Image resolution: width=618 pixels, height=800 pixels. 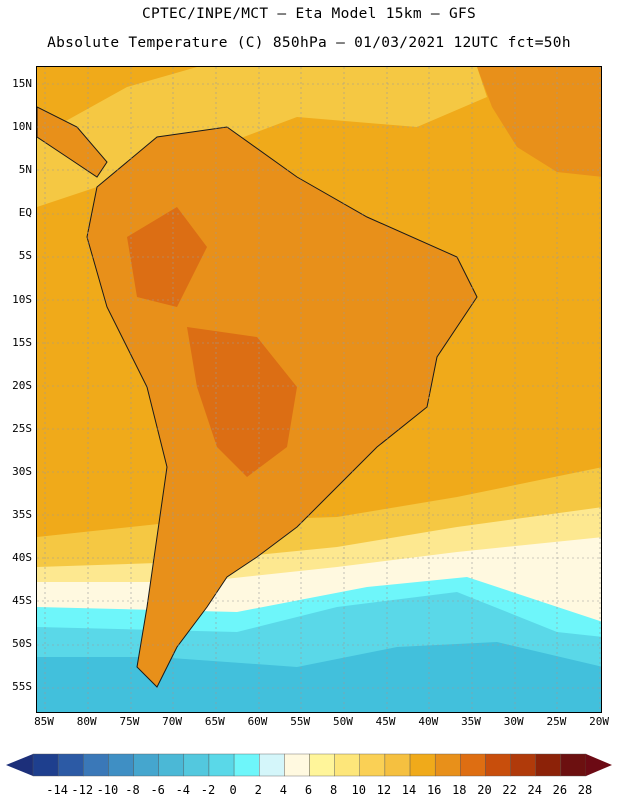 I want to click on lon-label-80w: 80W, so click(x=86, y=721).